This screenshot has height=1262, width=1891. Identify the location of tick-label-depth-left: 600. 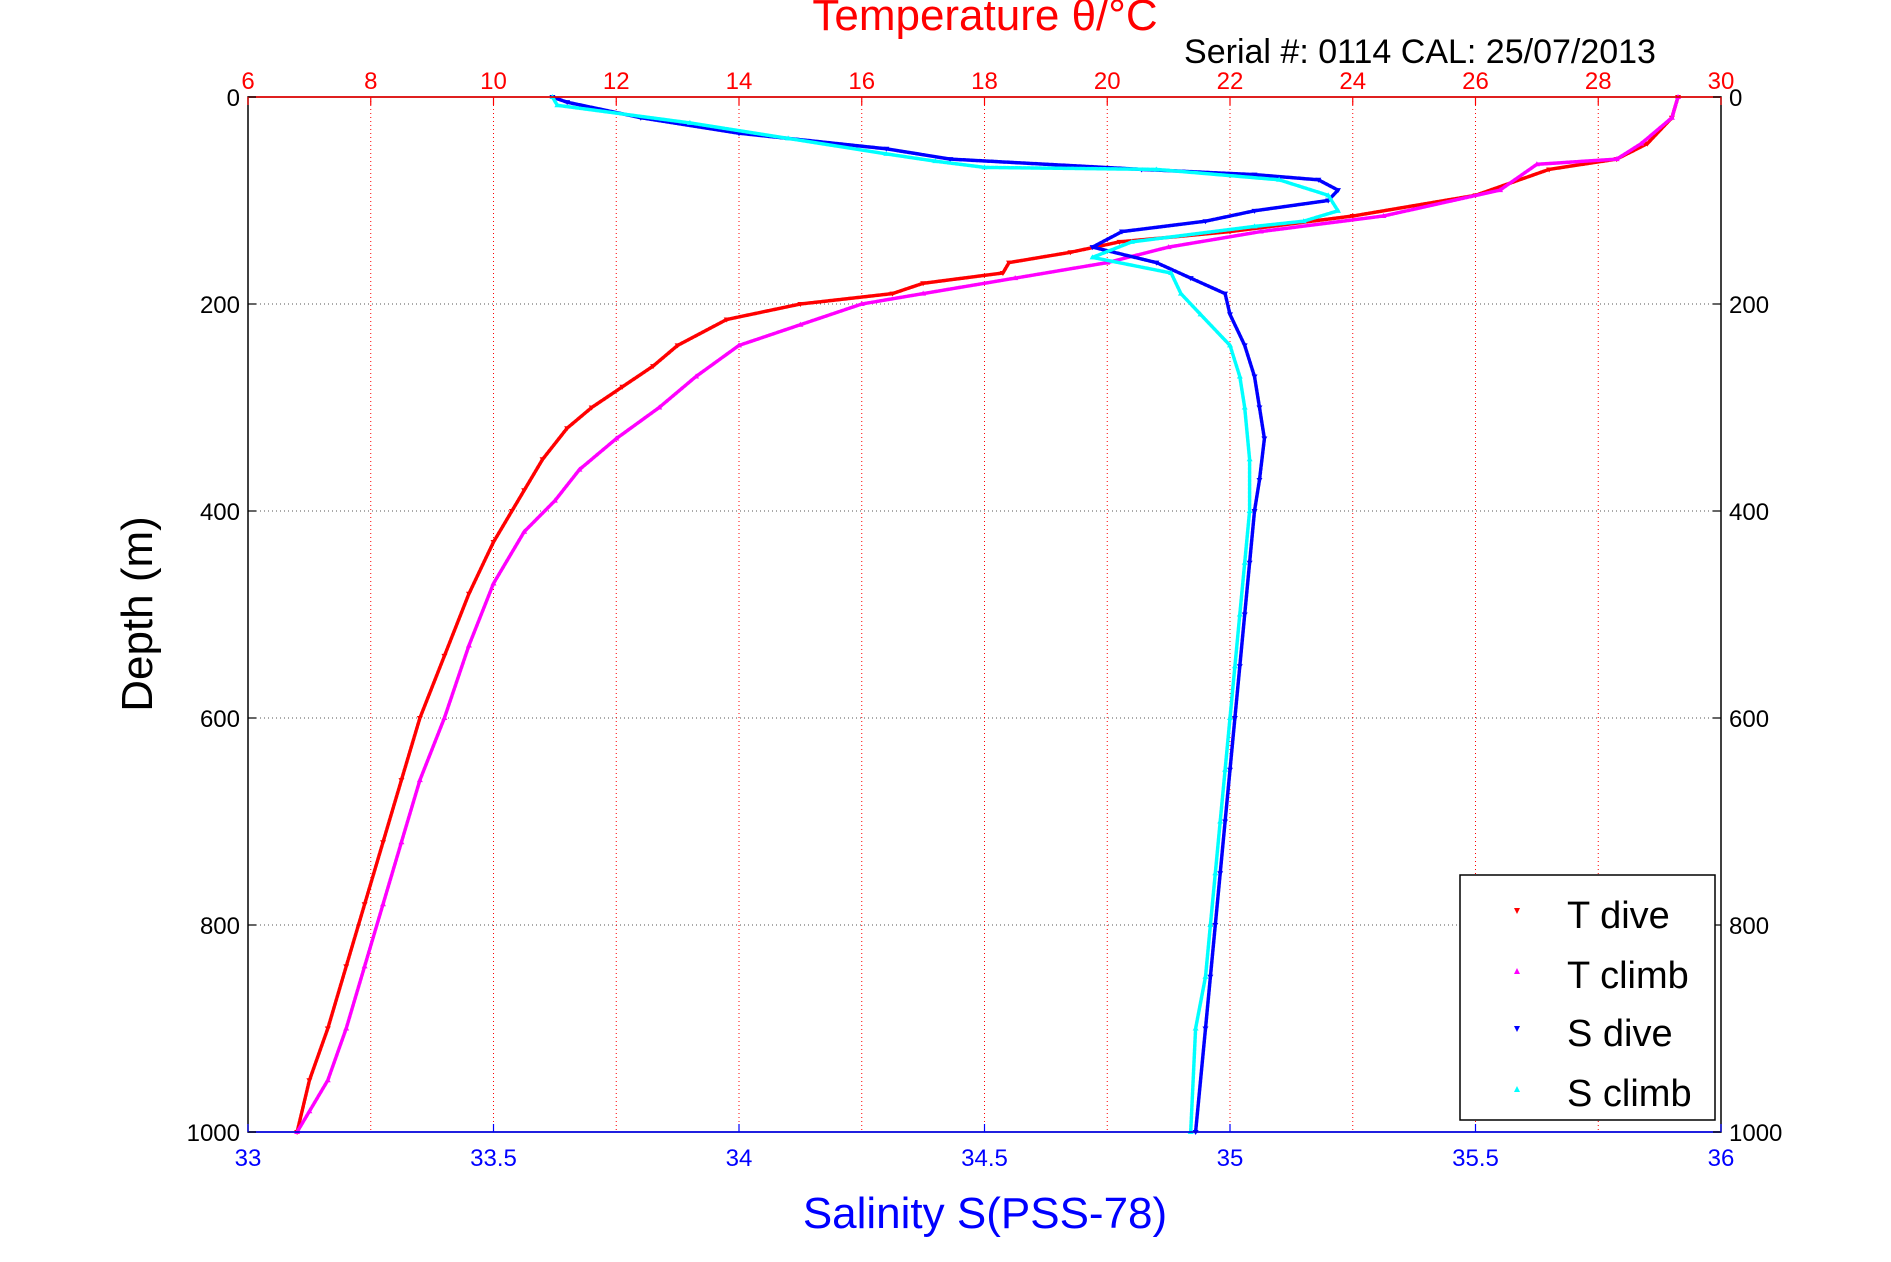
(220, 719).